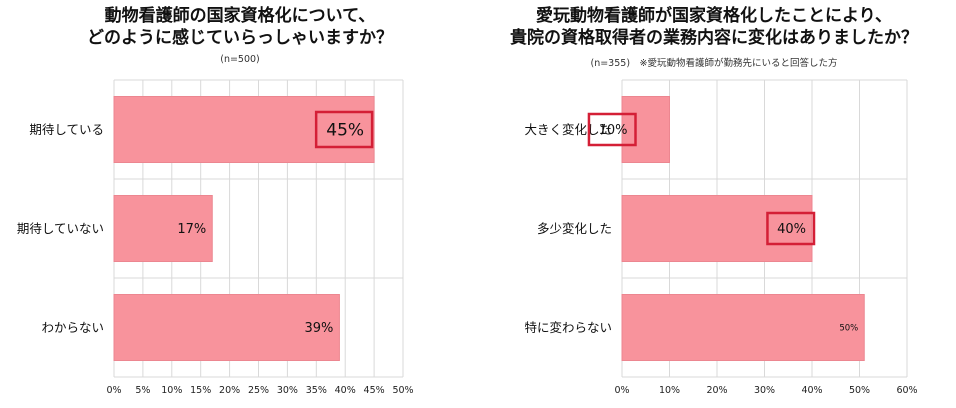 The width and height of the screenshot is (956, 408). What do you see at coordinates (200, 390) in the screenshot?
I see `x-tick-label: 15%` at bounding box center [200, 390].